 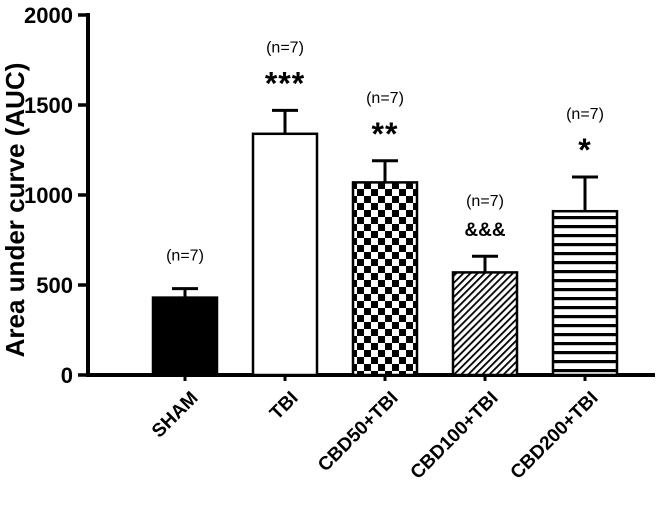 What do you see at coordinates (555, 436) in the screenshot?
I see `x-category-label: CBD200+TBI` at bounding box center [555, 436].